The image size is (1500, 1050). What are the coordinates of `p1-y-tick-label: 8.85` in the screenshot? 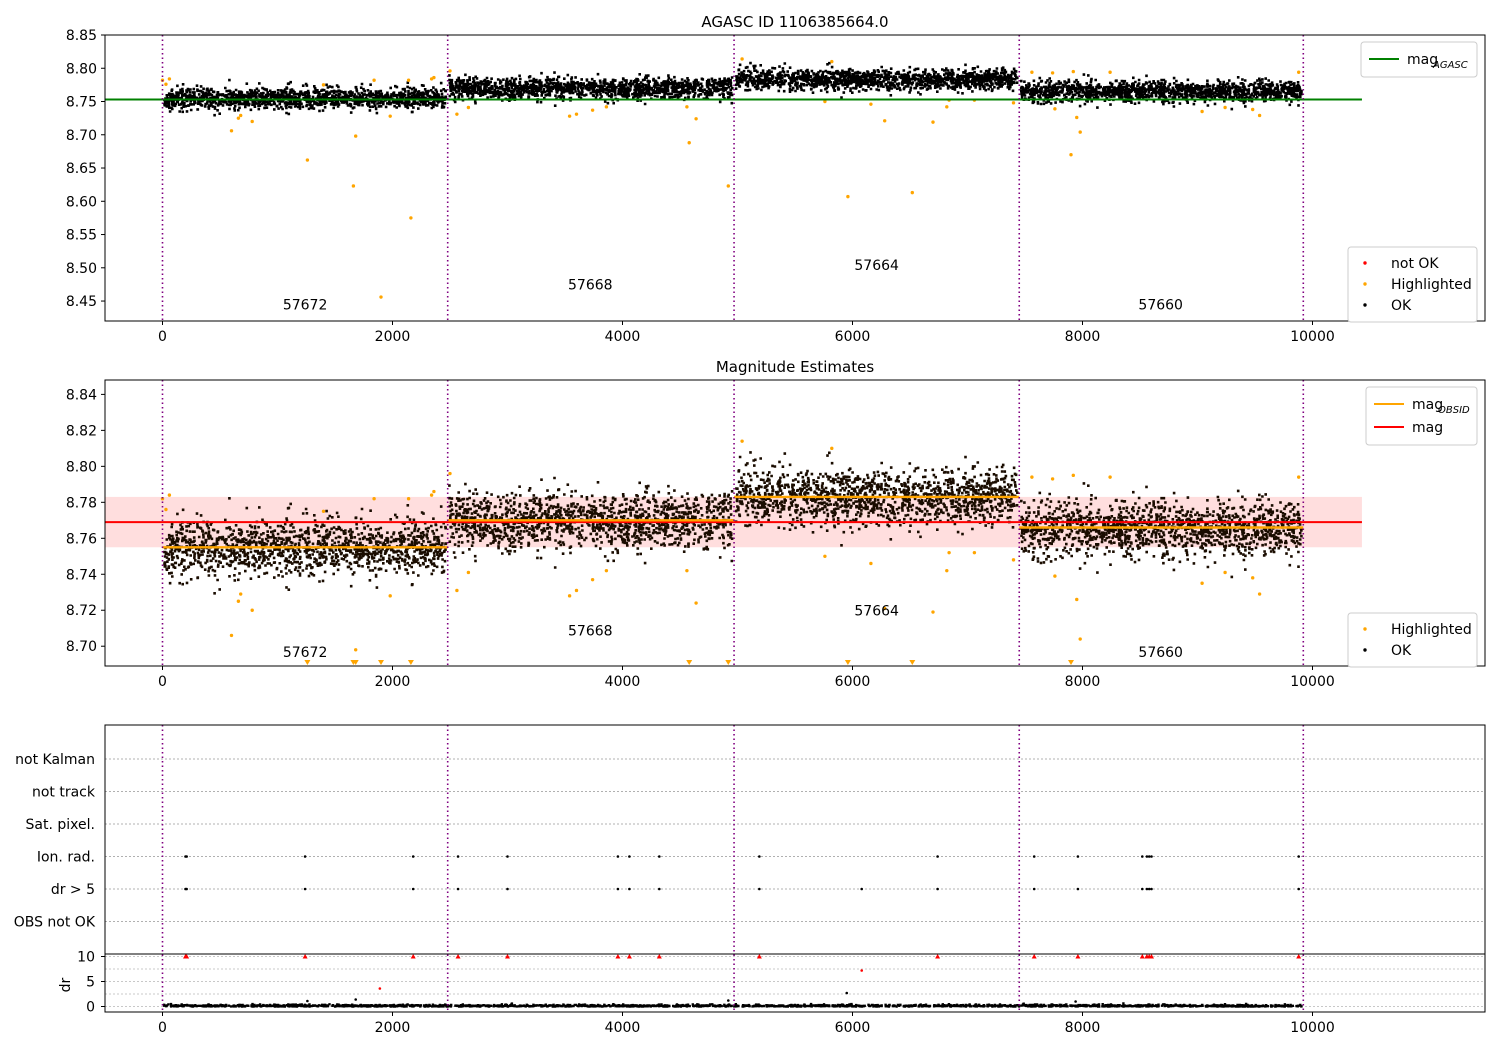 It's located at (81, 36).